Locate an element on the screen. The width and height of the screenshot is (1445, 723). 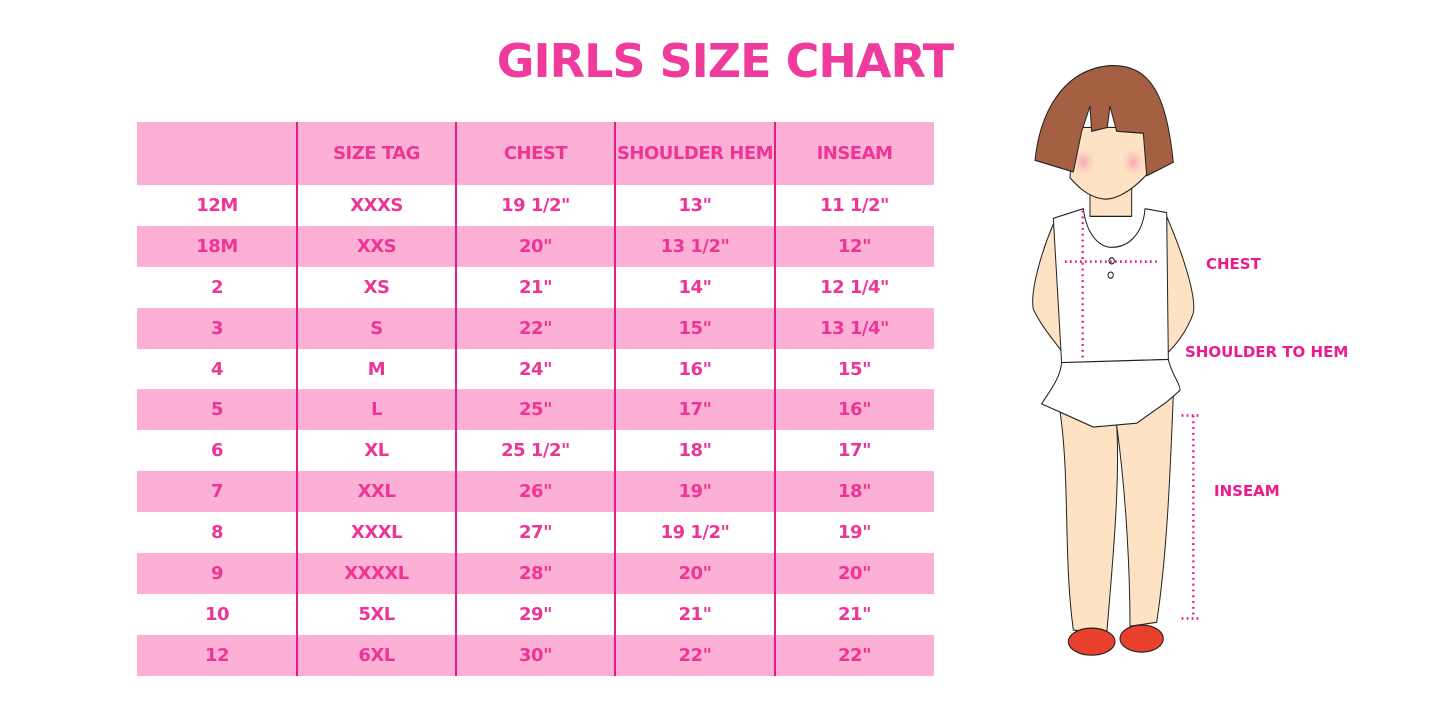
table-cell: 25" is located at coordinates (535, 410).